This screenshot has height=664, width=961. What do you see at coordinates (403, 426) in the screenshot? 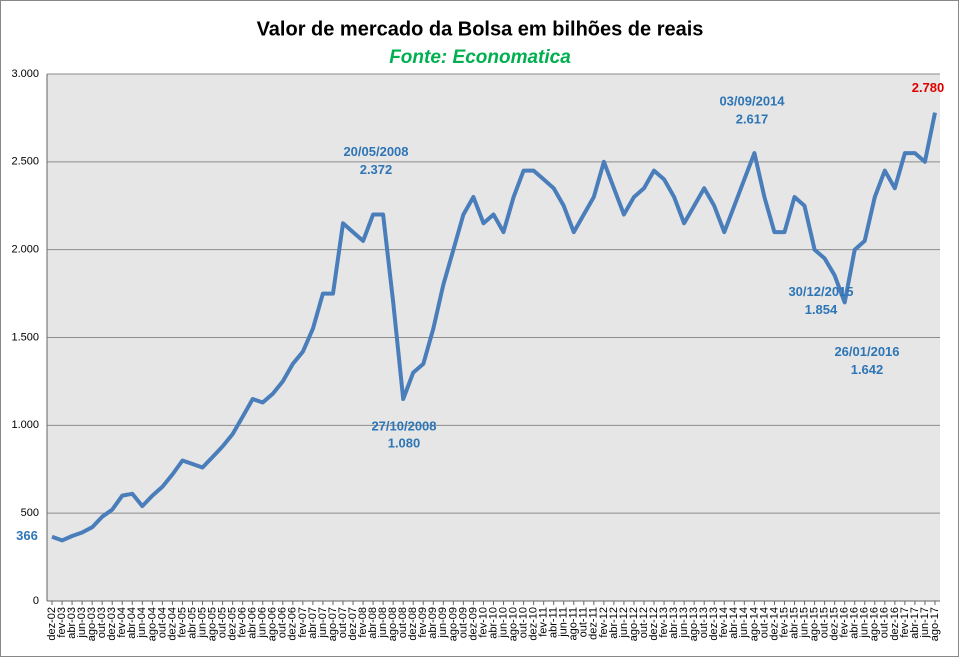
I see `annotation-date: 27/10/2008` at bounding box center [403, 426].